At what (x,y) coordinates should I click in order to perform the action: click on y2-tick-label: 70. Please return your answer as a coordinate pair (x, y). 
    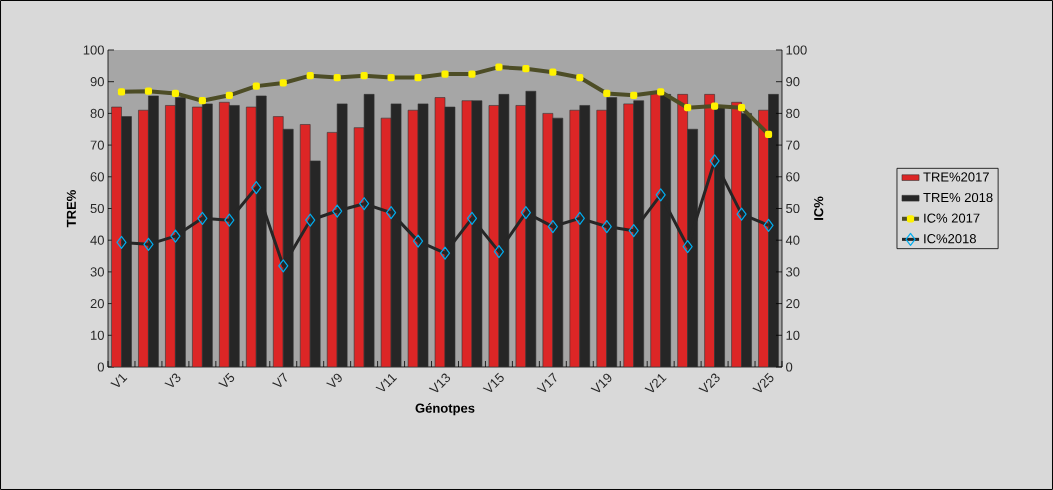
    Looking at the image, I should click on (793, 145).